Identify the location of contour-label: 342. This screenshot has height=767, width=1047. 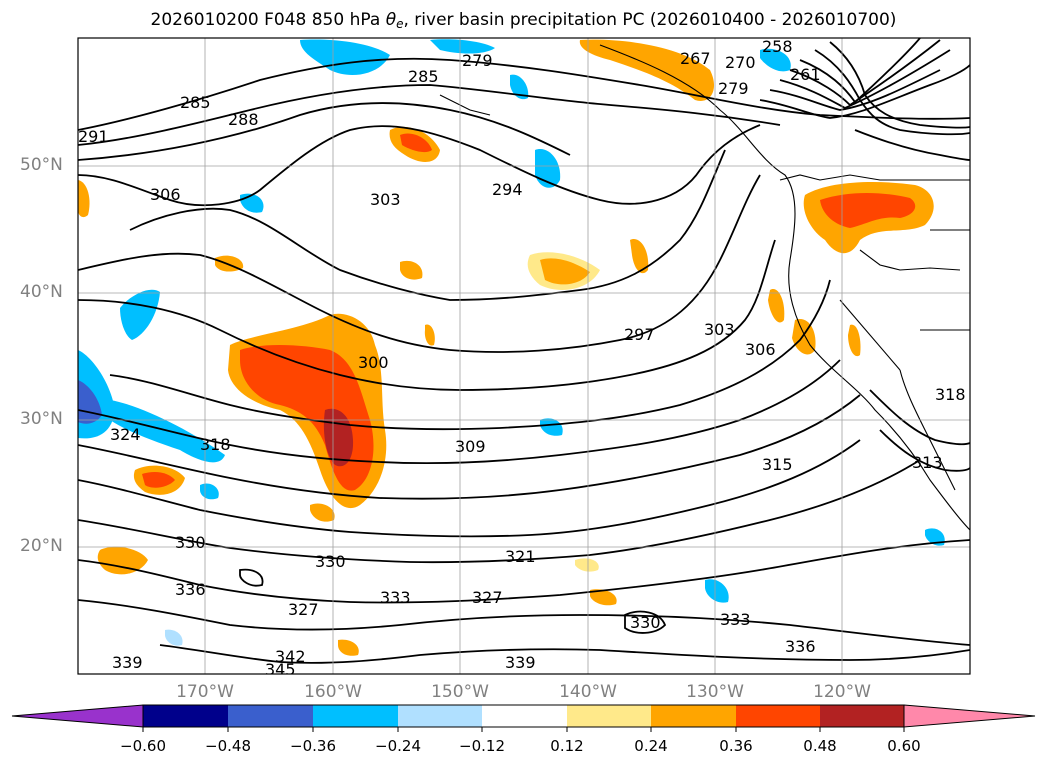
(290, 656).